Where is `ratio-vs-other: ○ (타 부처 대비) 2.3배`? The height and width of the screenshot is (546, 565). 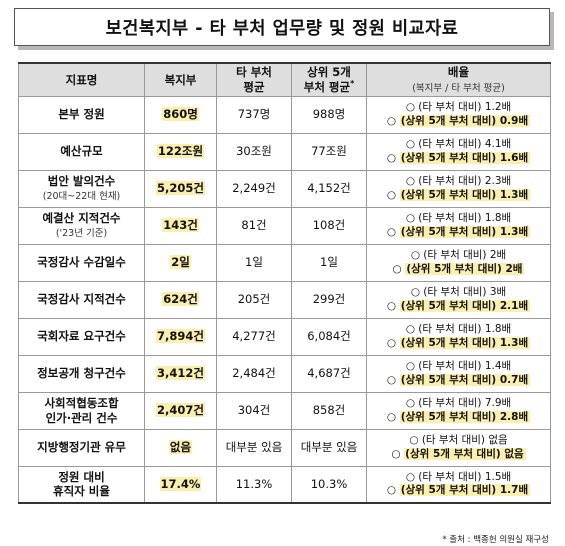
ratio-vs-other: ○ (타 부처 대비) 2.3배 is located at coordinates (458, 181).